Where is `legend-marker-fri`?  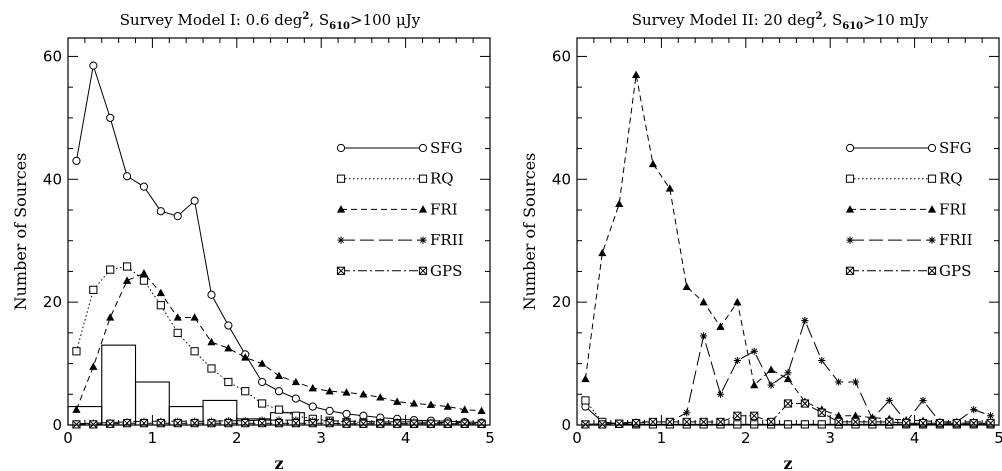 legend-marker-fri is located at coordinates (850, 209).